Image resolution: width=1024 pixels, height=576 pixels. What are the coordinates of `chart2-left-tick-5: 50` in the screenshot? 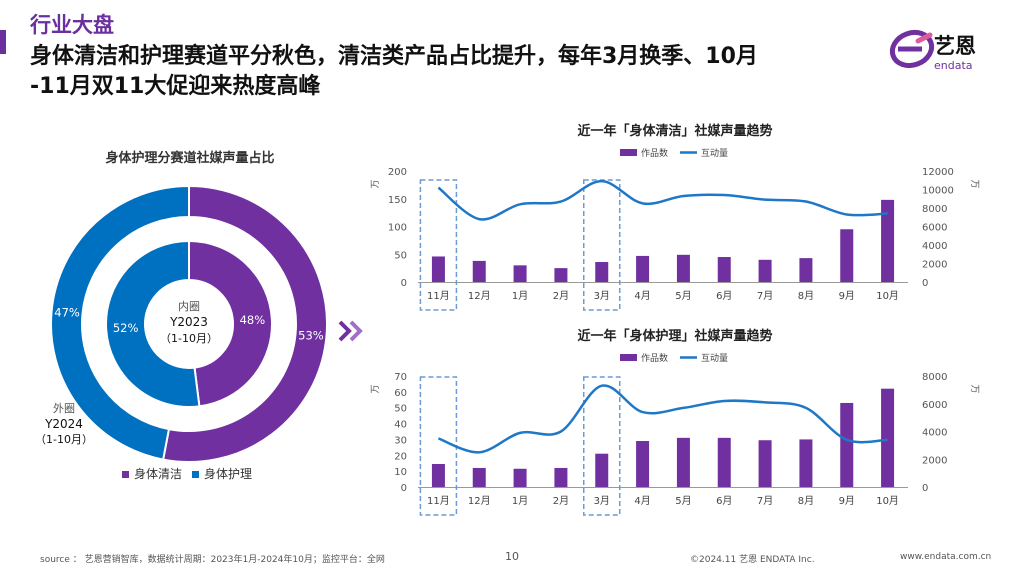 It's located at (400, 409).